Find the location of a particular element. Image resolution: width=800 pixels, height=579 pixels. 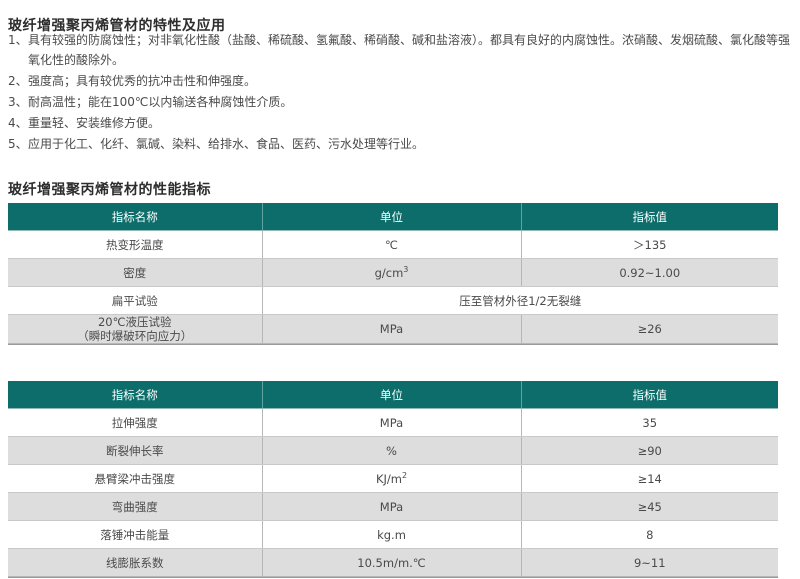

cell-unit-exponent: 2 is located at coordinates (404, 475).